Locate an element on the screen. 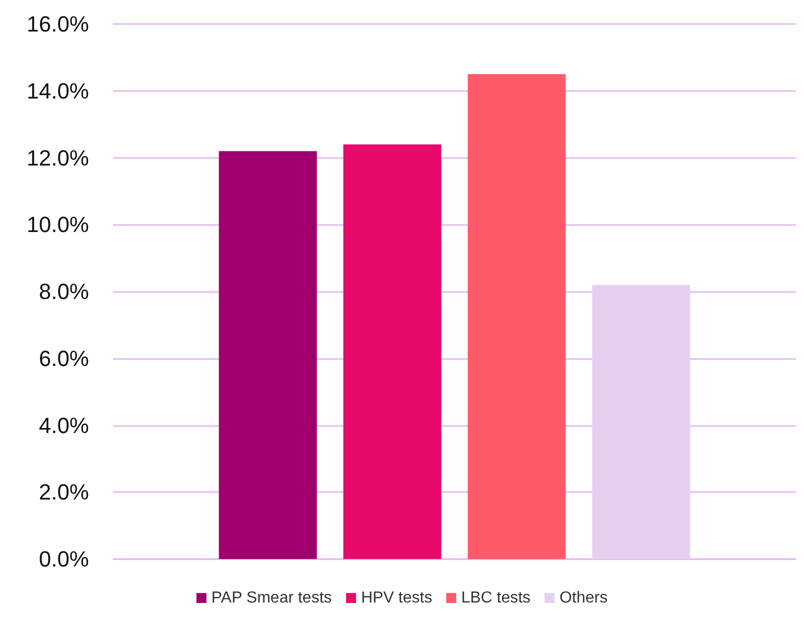  legend-label: LBC tests is located at coordinates (496, 598).